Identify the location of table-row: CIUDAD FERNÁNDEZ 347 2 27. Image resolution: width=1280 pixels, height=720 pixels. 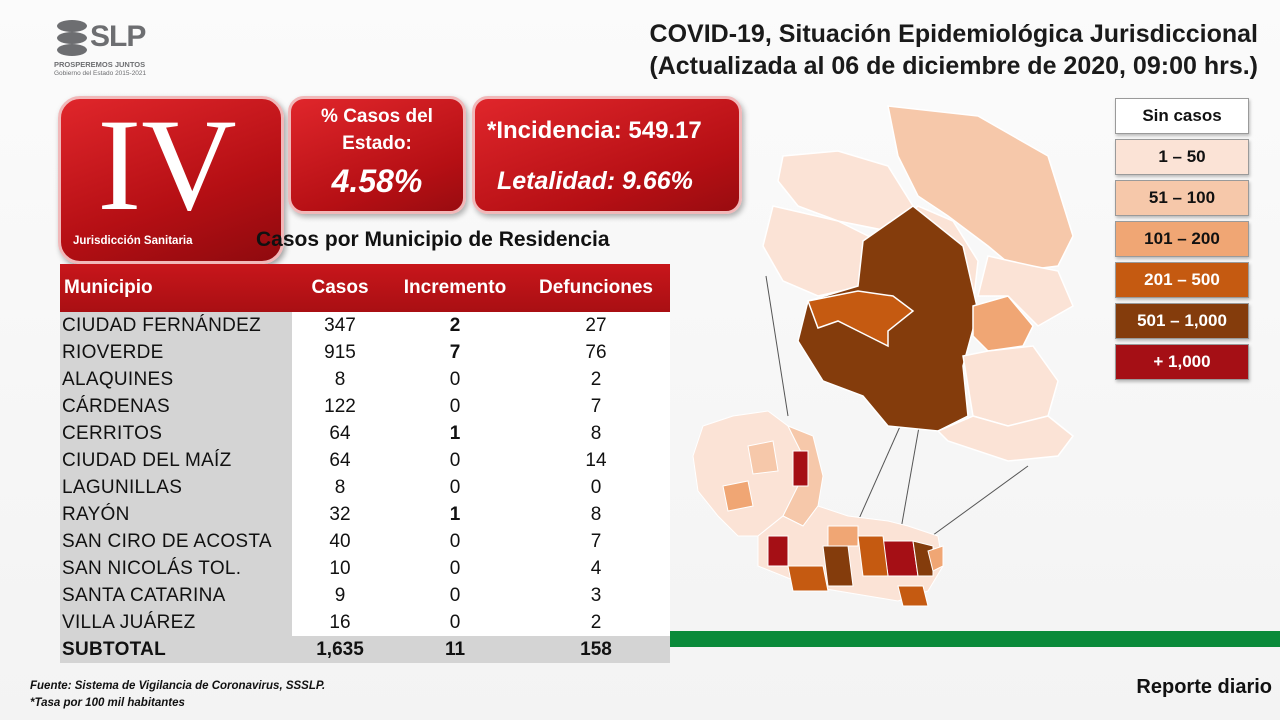
(365, 325).